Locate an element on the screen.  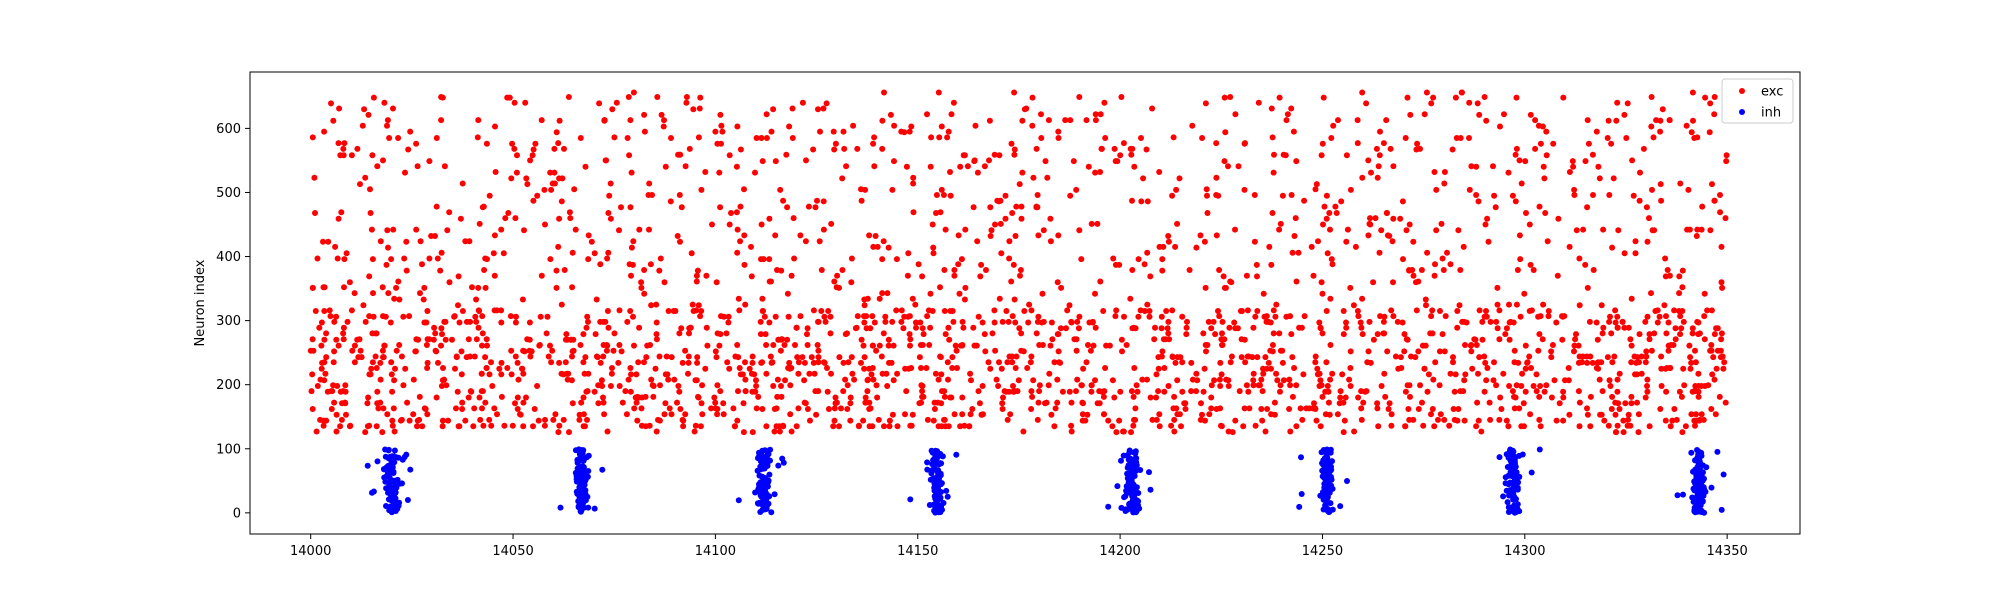
legend-label-inh: inh is located at coordinates (1771, 113).